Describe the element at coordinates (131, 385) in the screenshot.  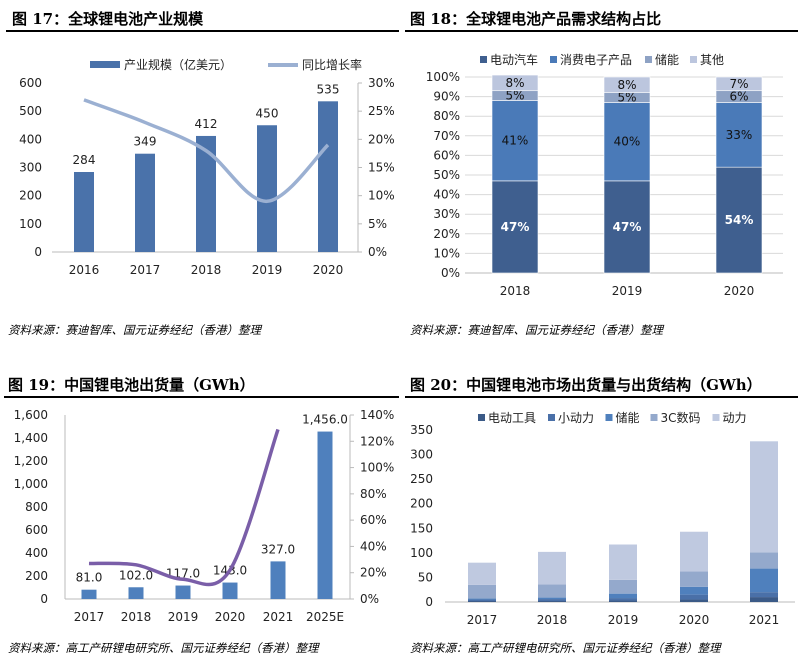
I see `figure-19-title: 图 19：中国锂电池出货量（GWh）` at that location.